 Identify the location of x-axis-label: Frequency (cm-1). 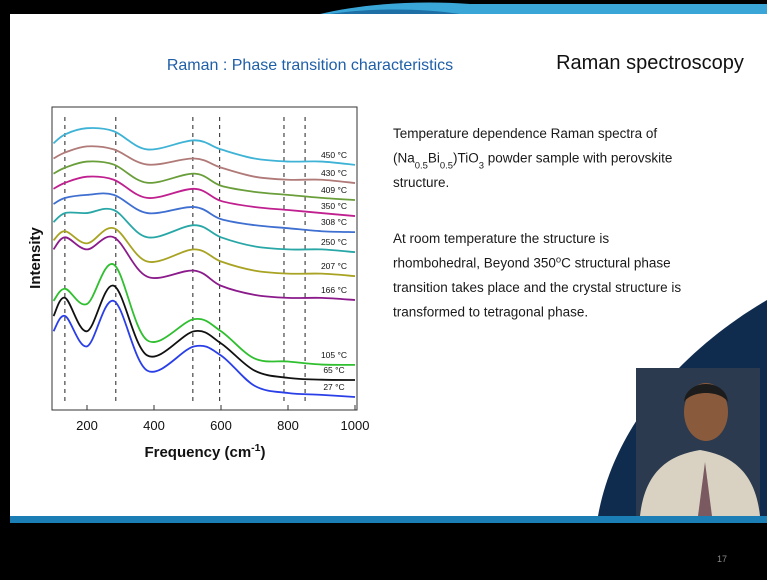
(204, 451).